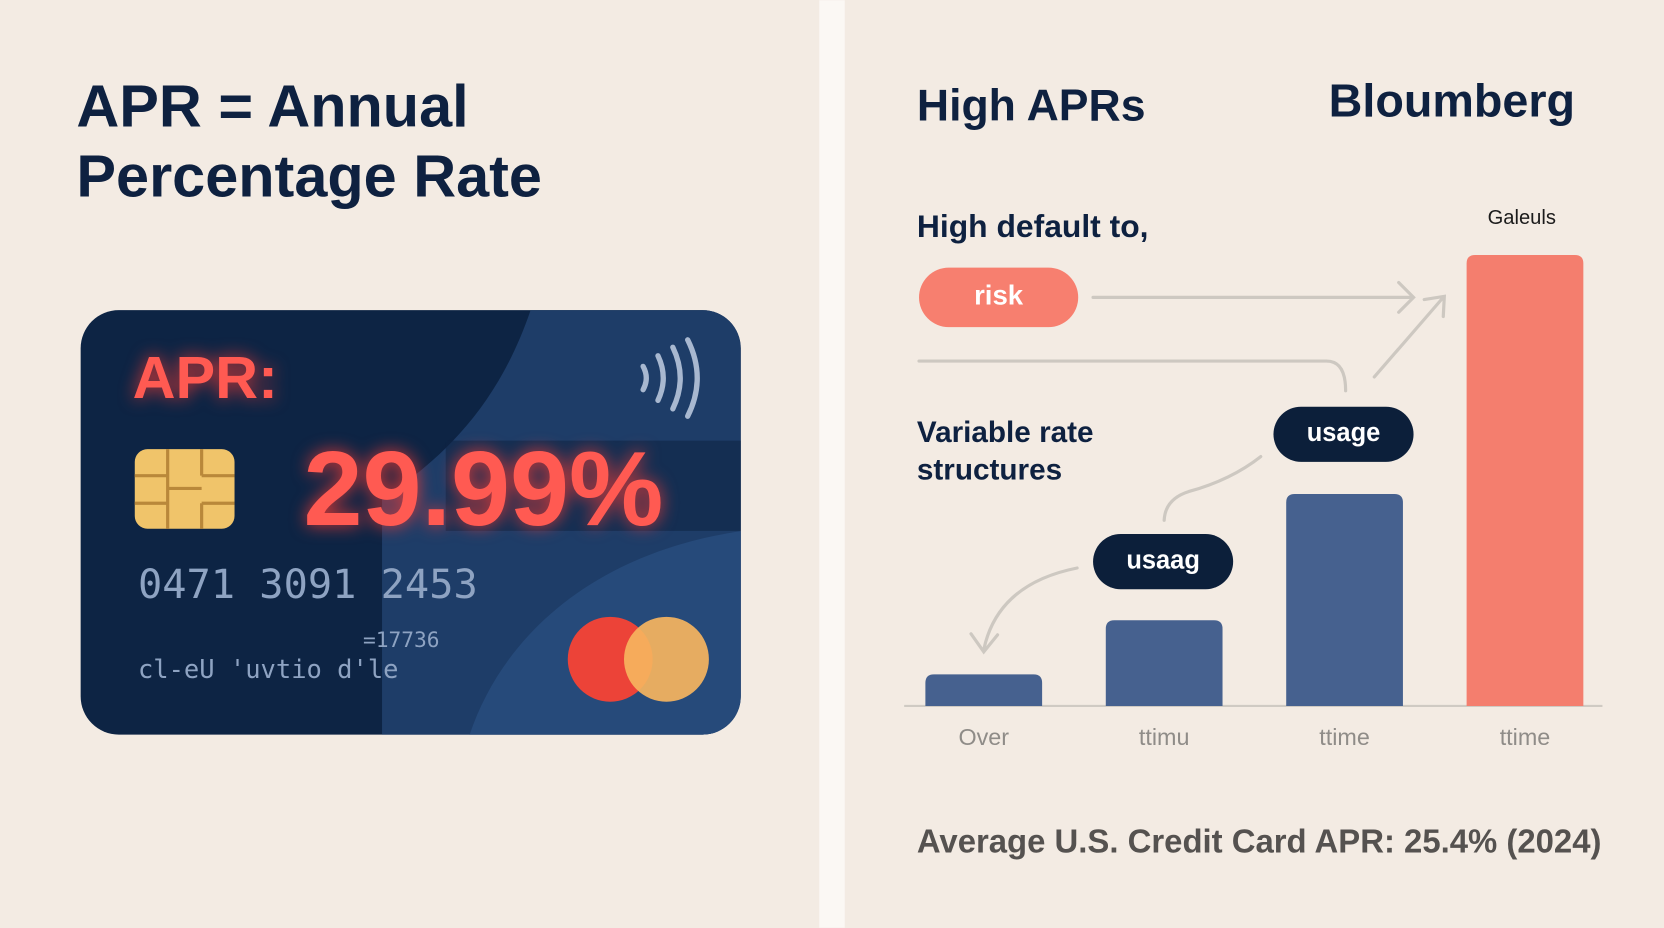  Describe the element at coordinates (666, 659) in the screenshot. I see `brand-circle` at that location.